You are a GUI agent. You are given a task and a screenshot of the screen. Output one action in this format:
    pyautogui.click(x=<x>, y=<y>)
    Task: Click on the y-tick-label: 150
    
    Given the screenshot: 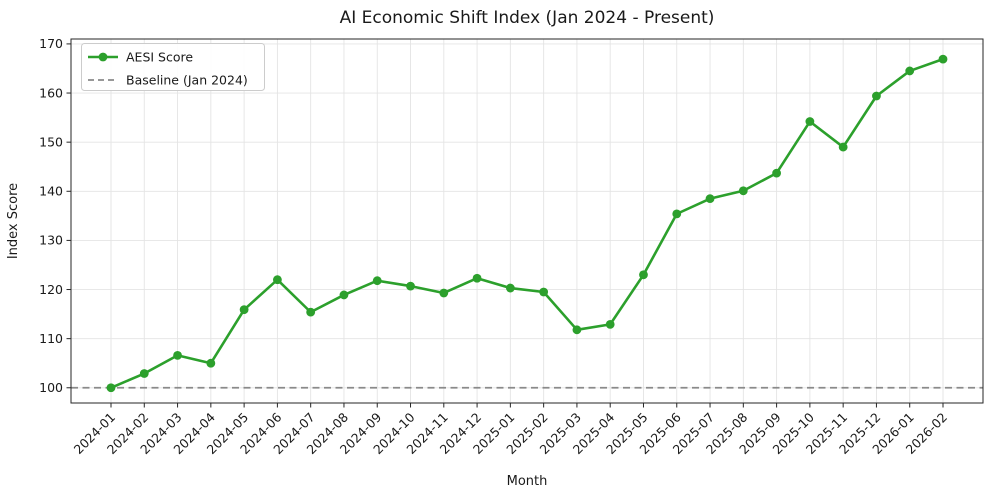 What is the action you would take?
    pyautogui.click(x=51, y=141)
    